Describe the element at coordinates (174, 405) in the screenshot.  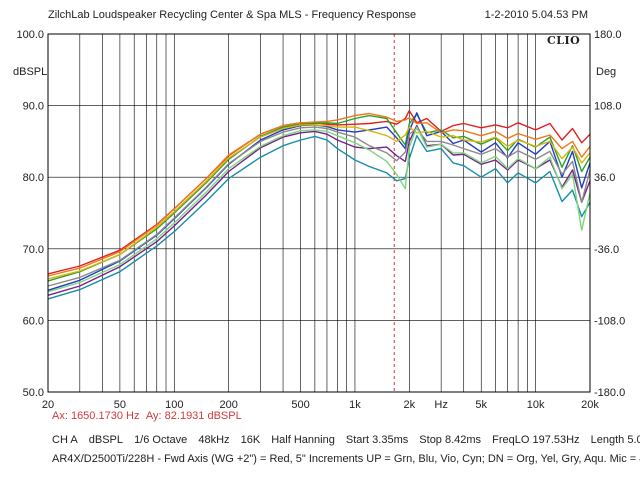
I see `x-tick-label: 100` at that location.